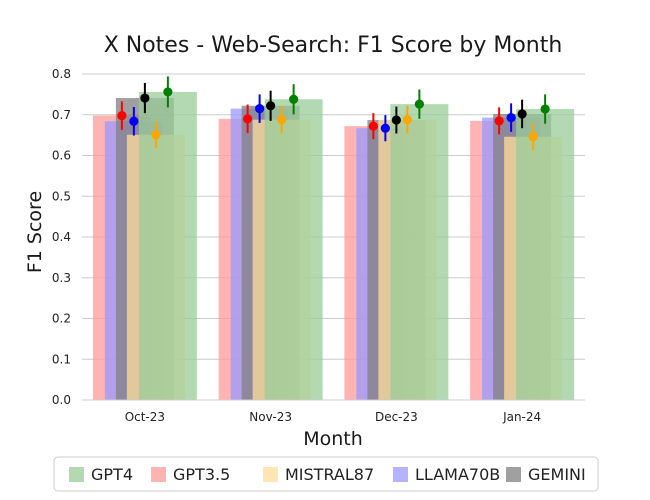 This screenshot has width=650, height=500. What do you see at coordinates (201, 474) in the screenshot?
I see `legend-label: GPT3.5` at bounding box center [201, 474].